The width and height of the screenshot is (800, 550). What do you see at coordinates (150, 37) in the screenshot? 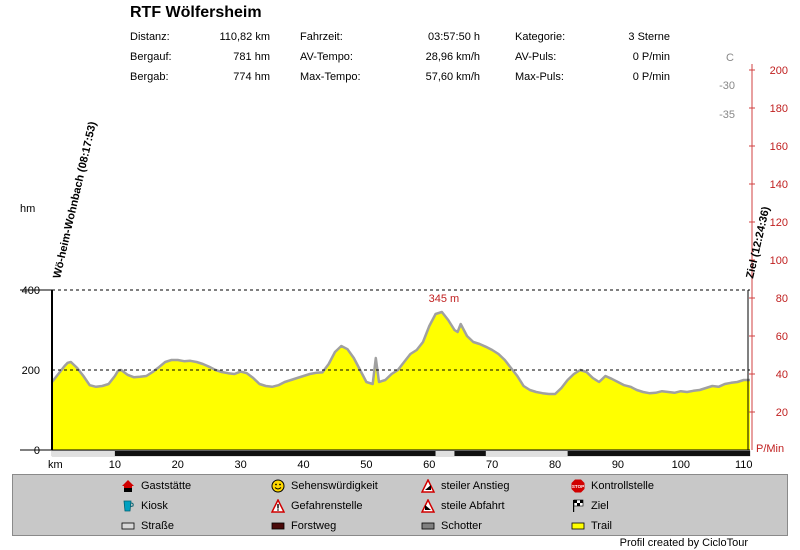
I see `stat-distance-label: Distanz:` at bounding box center [150, 37].